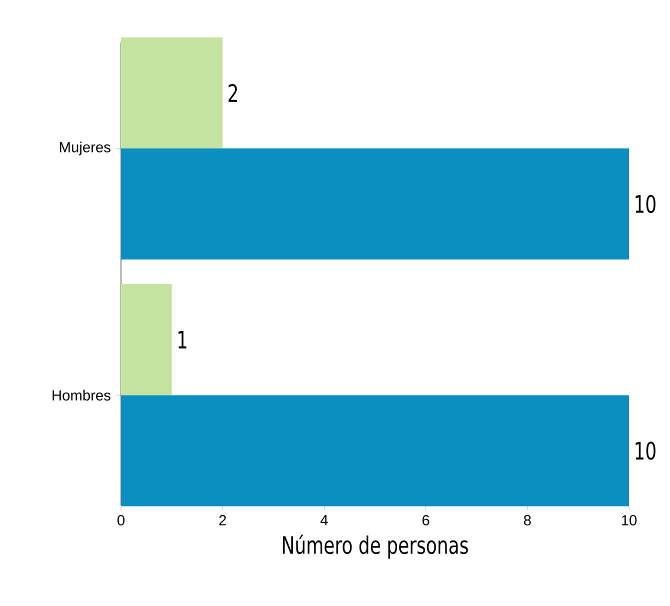 Image resolution: width=670 pixels, height=606 pixels. Describe the element at coordinates (629, 520) in the screenshot. I see `x-tick-label: 10` at that location.